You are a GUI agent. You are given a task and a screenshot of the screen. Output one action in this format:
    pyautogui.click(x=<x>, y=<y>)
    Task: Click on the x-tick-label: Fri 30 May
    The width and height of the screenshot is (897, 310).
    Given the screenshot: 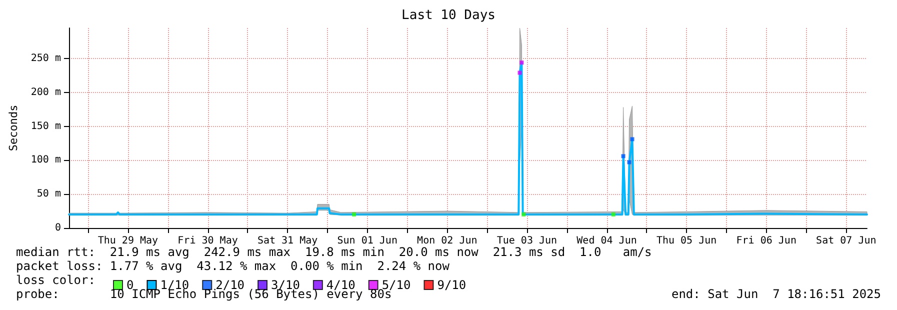 What is the action you would take?
    pyautogui.click(x=208, y=241)
    